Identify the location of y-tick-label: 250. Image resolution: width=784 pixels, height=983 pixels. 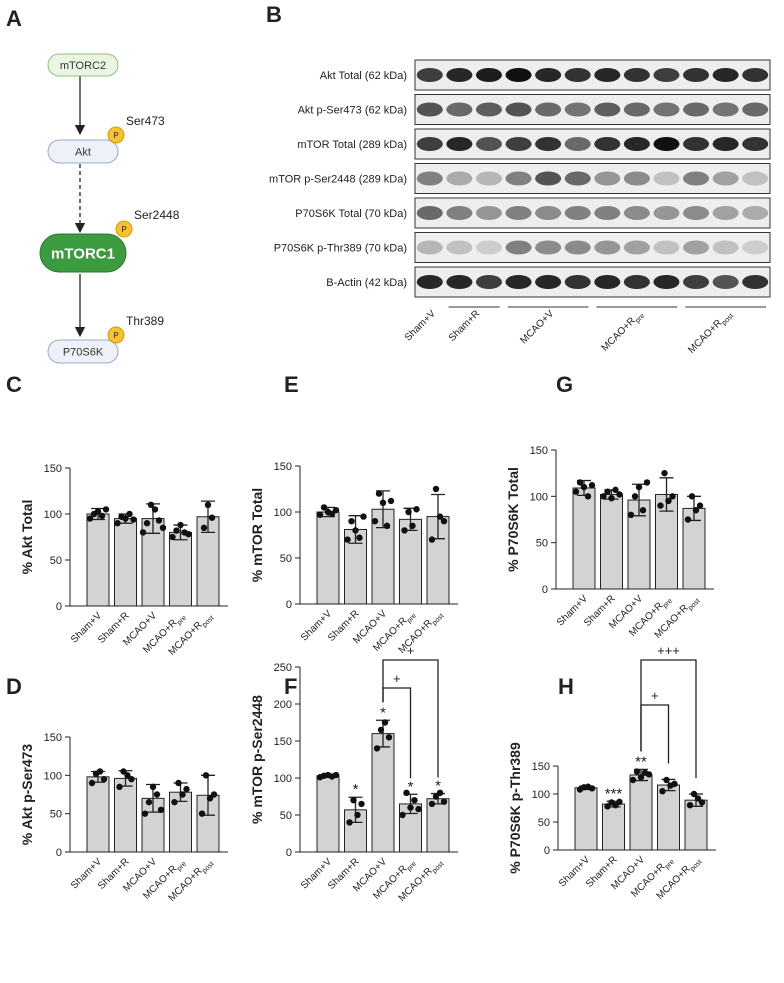
(283, 668).